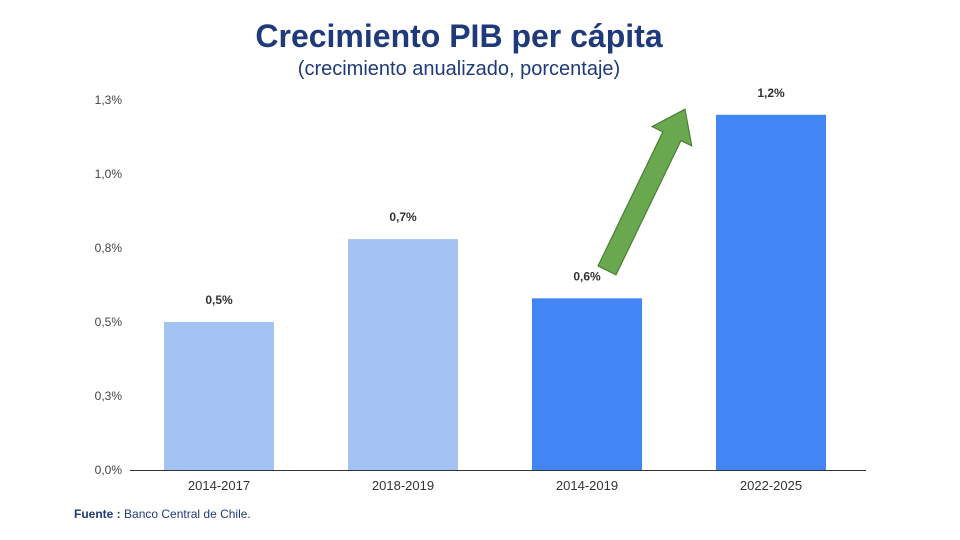  I want to click on growth-arrow-icon, so click(645, 192).